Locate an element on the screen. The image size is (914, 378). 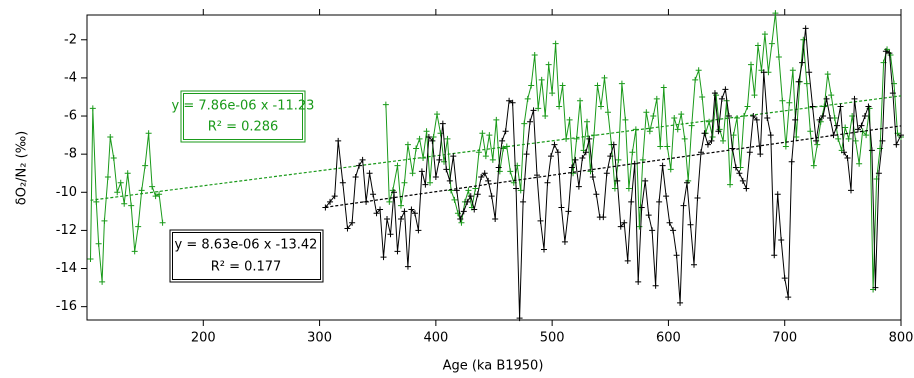
y-tick-label: -8 is located at coordinates (70, 154).